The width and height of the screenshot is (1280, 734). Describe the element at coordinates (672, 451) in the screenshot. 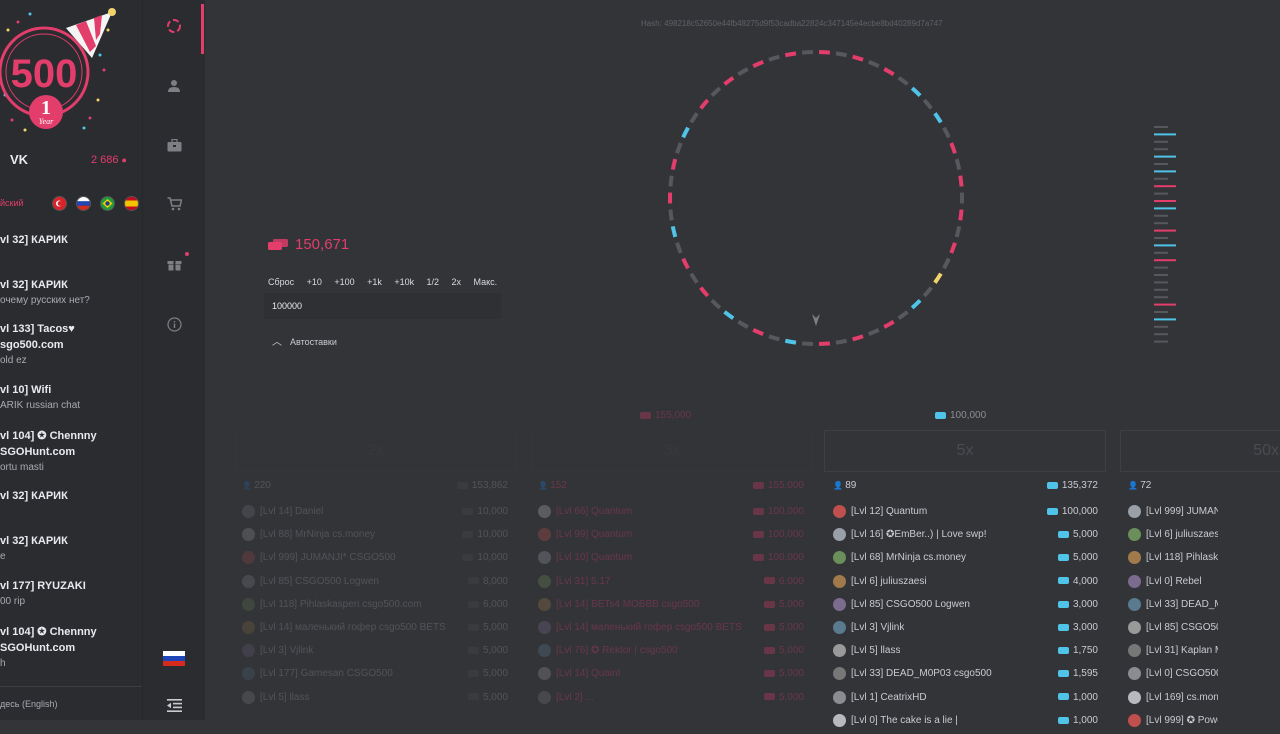

I see `bet-button-3x: 3x` at that location.